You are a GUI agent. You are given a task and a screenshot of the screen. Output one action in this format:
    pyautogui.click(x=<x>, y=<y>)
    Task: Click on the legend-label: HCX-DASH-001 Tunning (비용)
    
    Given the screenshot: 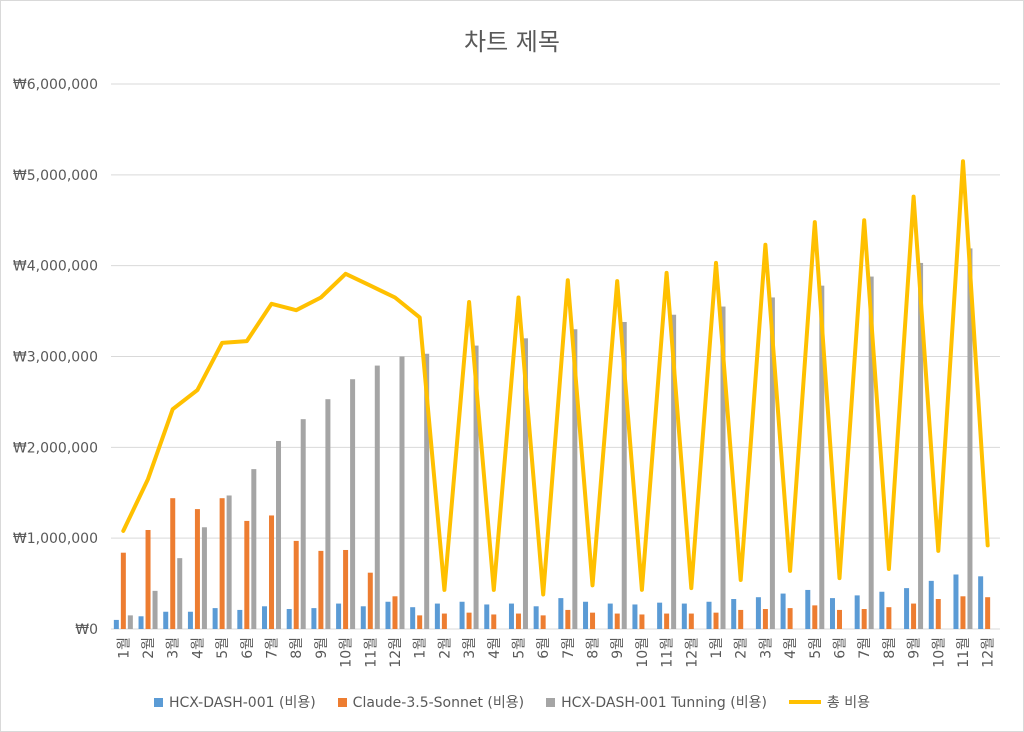 What is the action you would take?
    pyautogui.click(x=664, y=703)
    